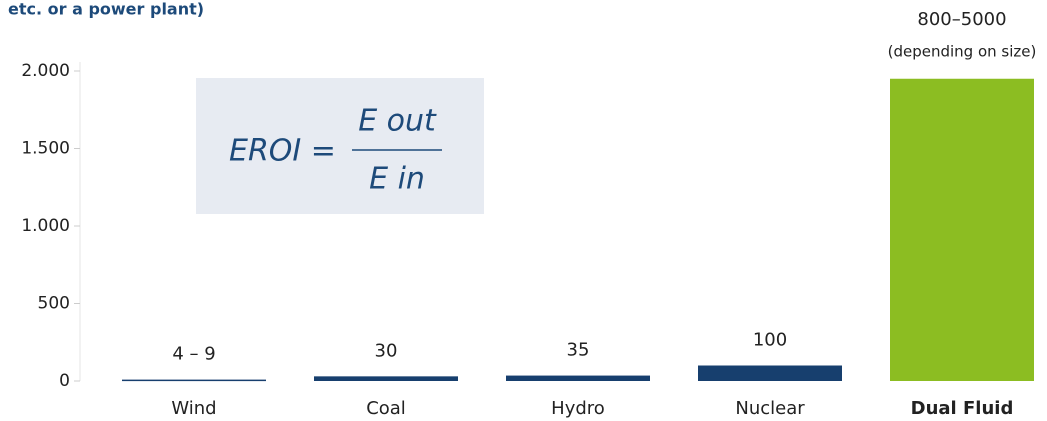 This screenshot has width=1047, height=421. What do you see at coordinates (962, 408) in the screenshot?
I see `x-tick-label: Dual Fluid` at bounding box center [962, 408].